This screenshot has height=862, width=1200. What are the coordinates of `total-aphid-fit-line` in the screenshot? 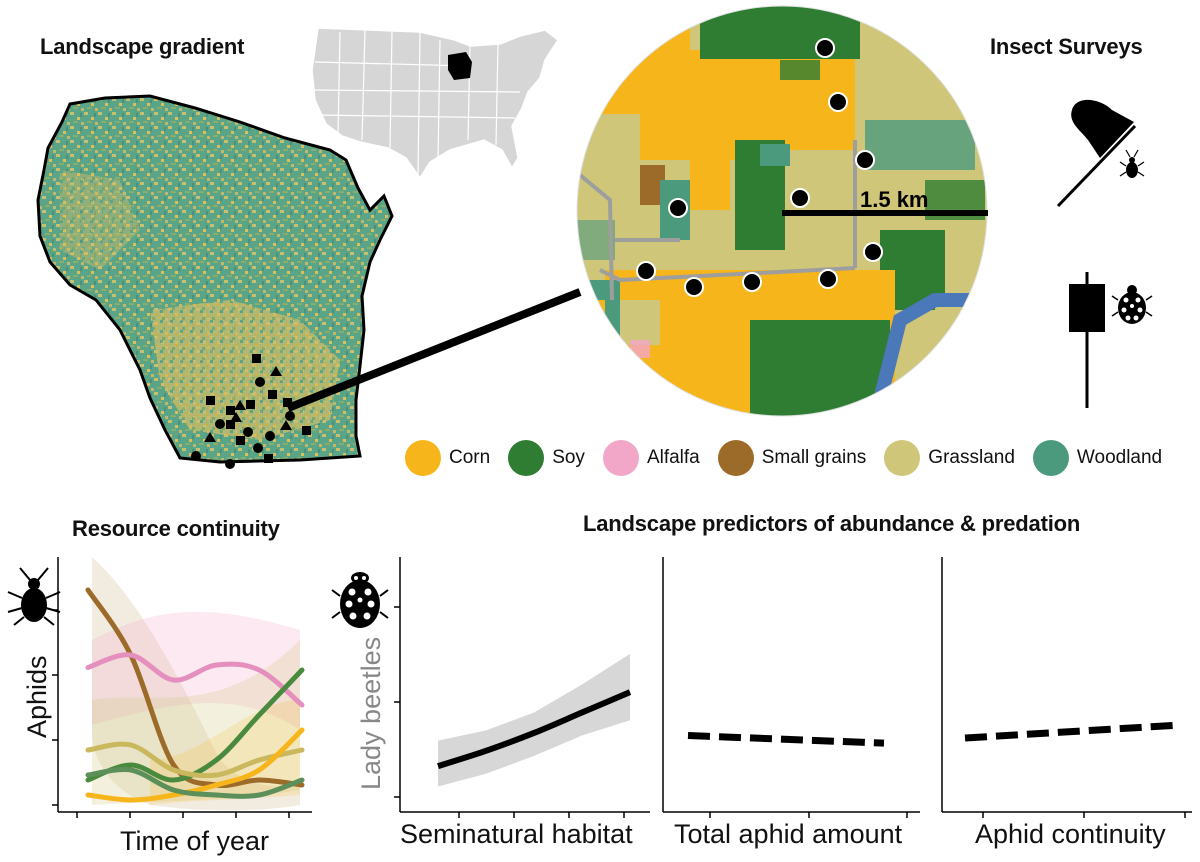 It's located at (786, 739).